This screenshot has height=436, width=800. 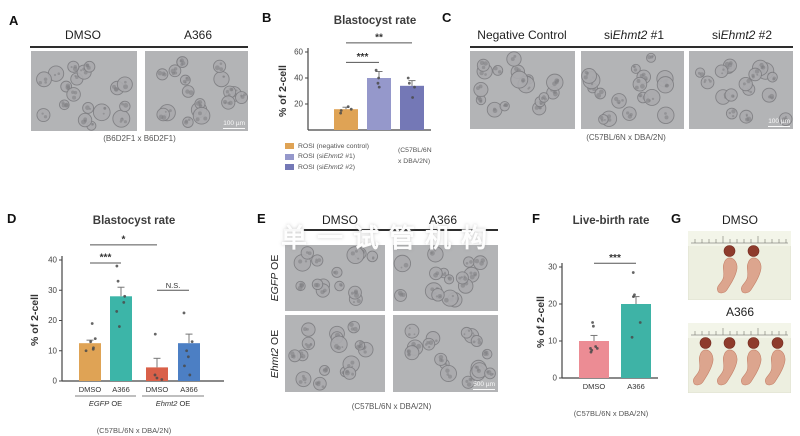 What do you see at coordinates (779, 122) in the screenshot?
I see `scale-bar-label: 100 µm` at bounding box center [779, 122].